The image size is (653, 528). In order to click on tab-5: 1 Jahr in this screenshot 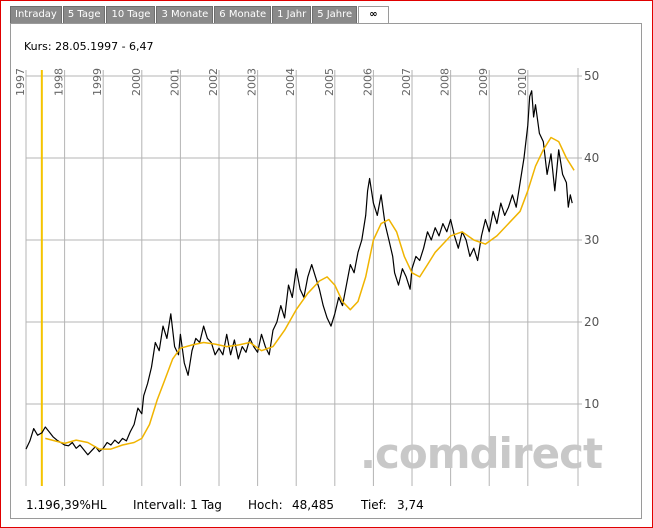, I will do `click(292, 14)`.